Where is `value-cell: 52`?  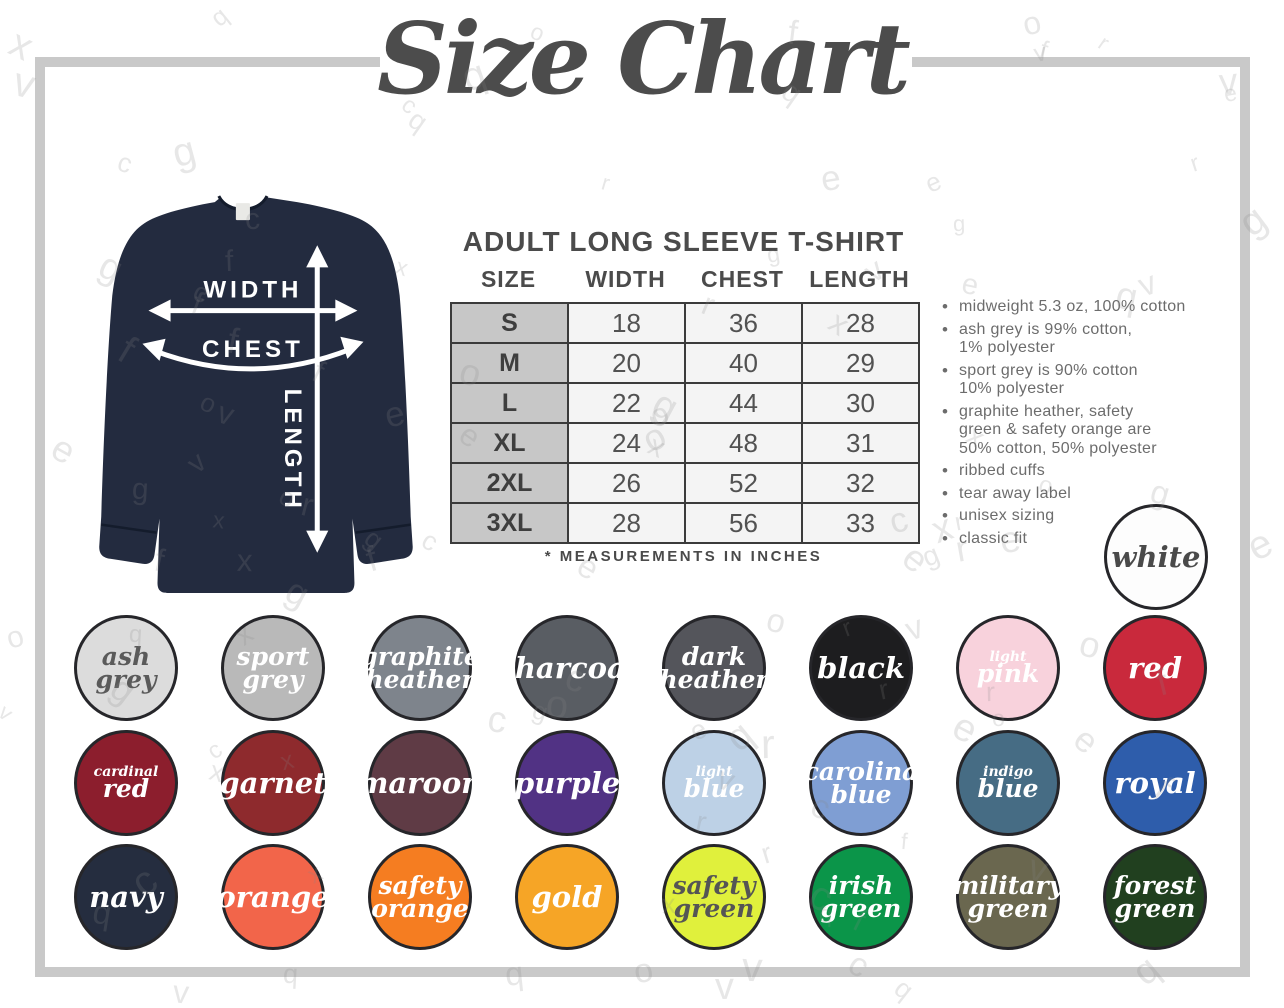 value-cell: 52 is located at coordinates (743, 483).